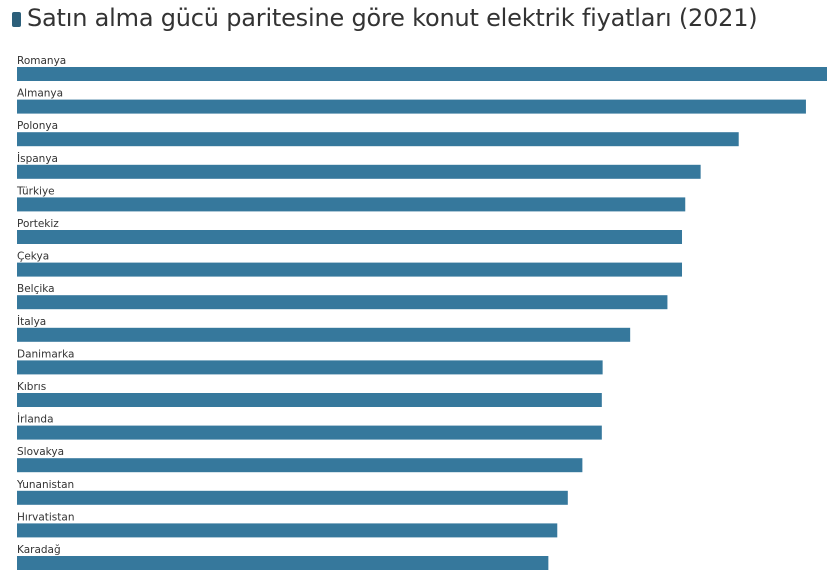  Describe the element at coordinates (36, 289) in the screenshot. I see `bar-label: Belçika` at that location.